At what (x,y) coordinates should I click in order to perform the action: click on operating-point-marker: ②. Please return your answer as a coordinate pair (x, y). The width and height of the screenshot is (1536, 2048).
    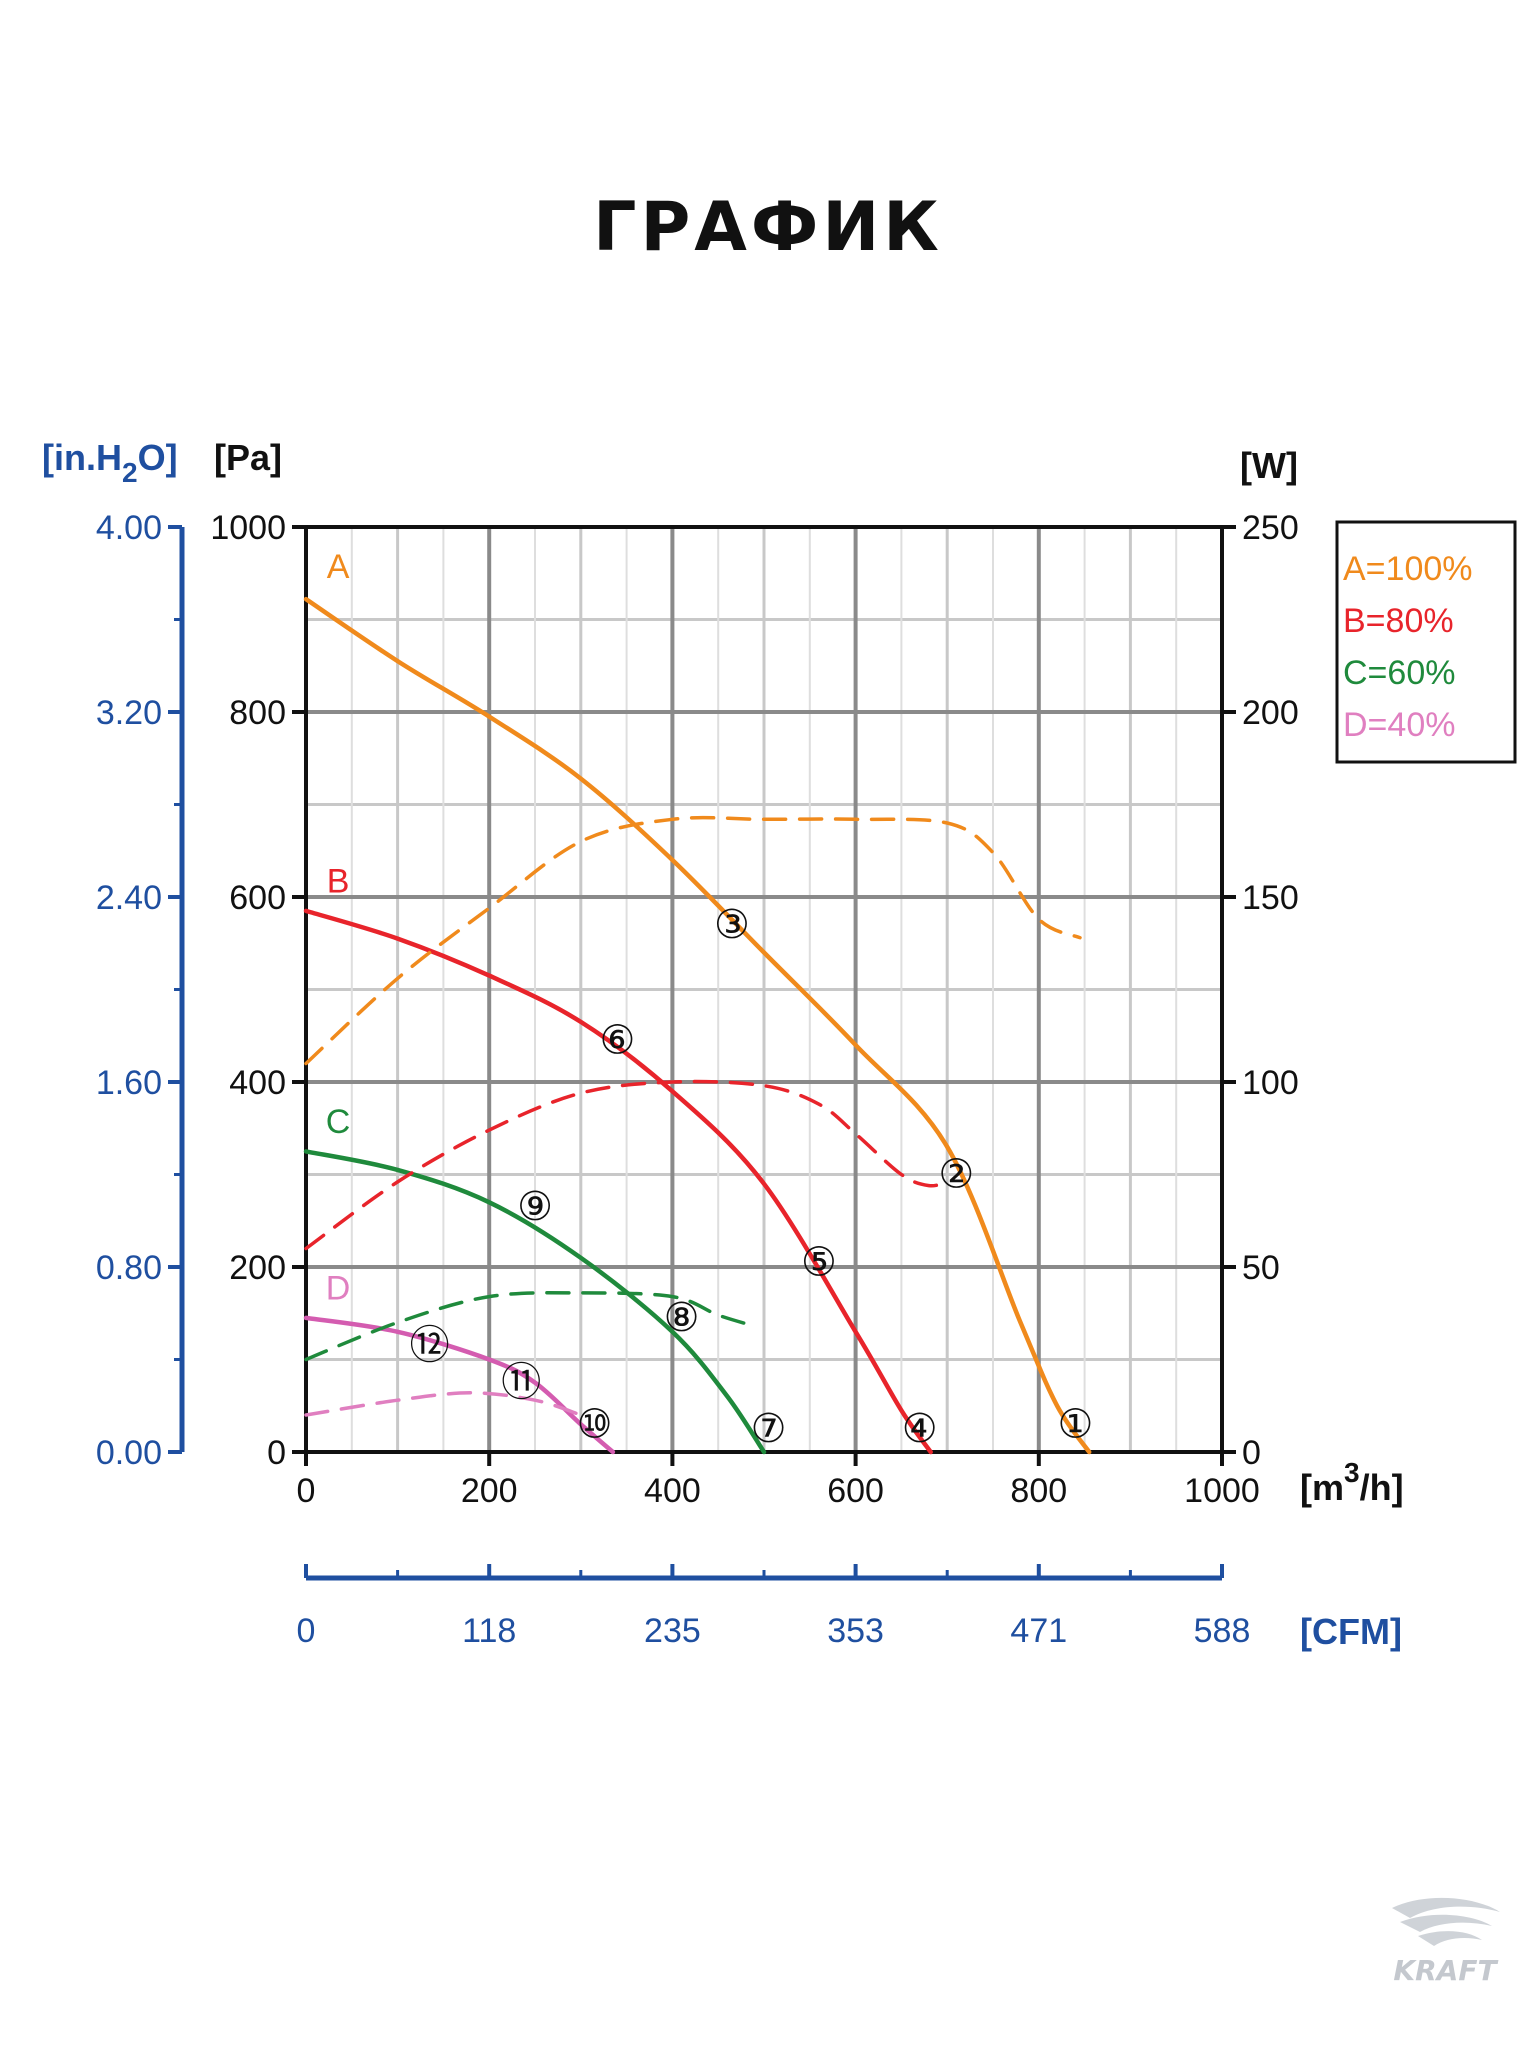
    Looking at the image, I should click on (956, 1175).